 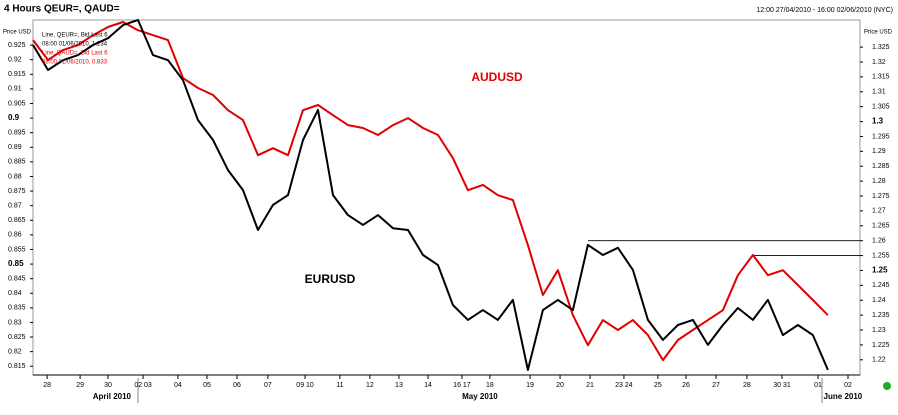 I want to click on x-tick-label: 02, so click(x=848, y=385).